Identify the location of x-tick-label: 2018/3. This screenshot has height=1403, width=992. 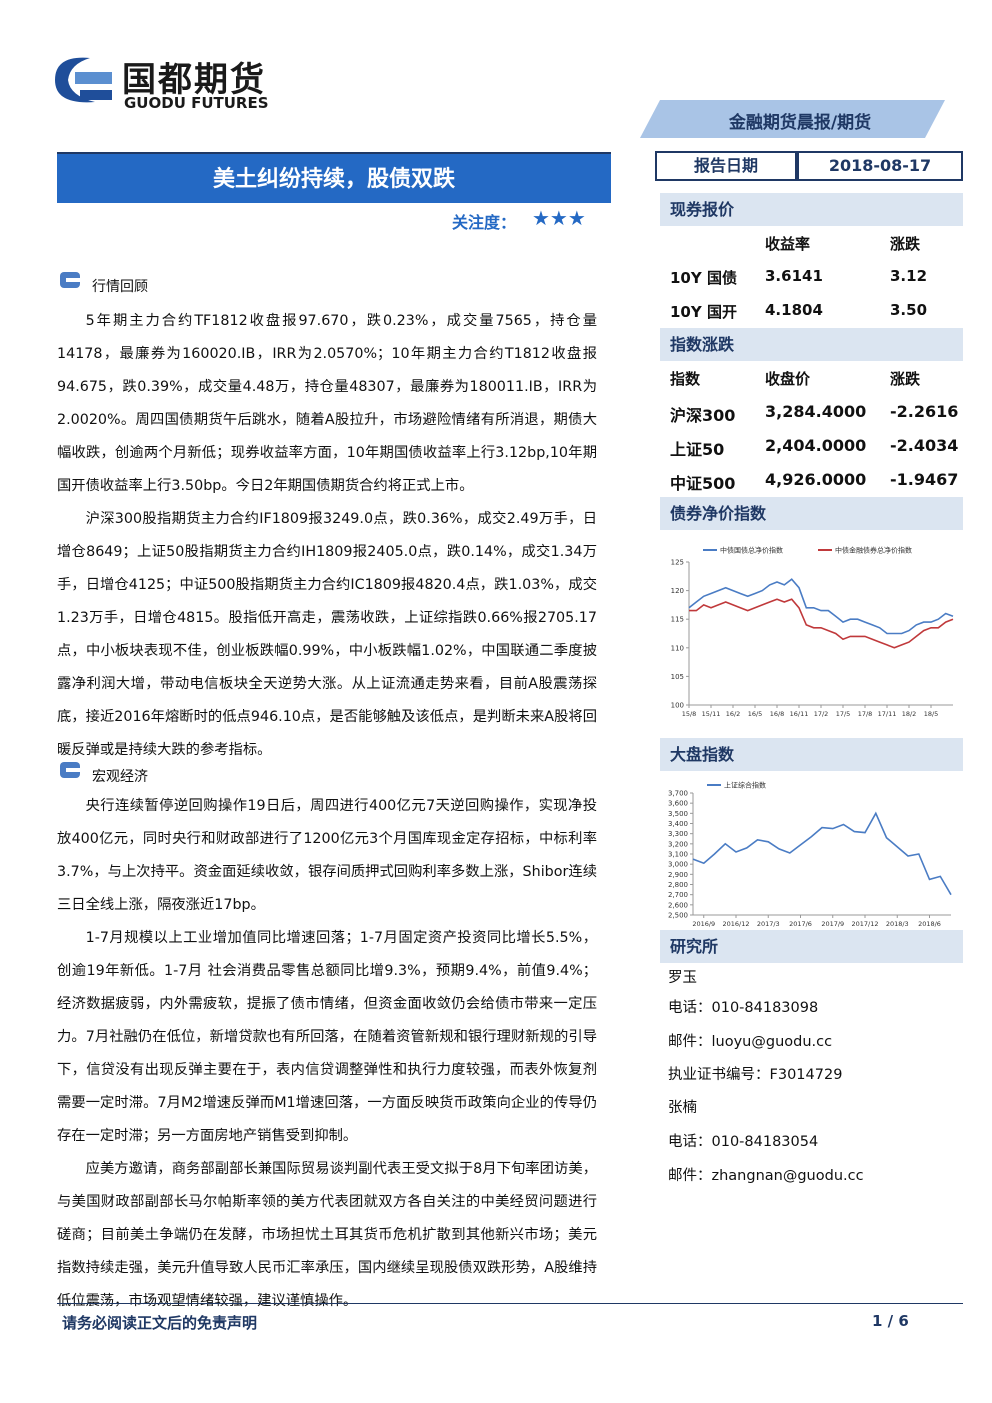
(897, 924).